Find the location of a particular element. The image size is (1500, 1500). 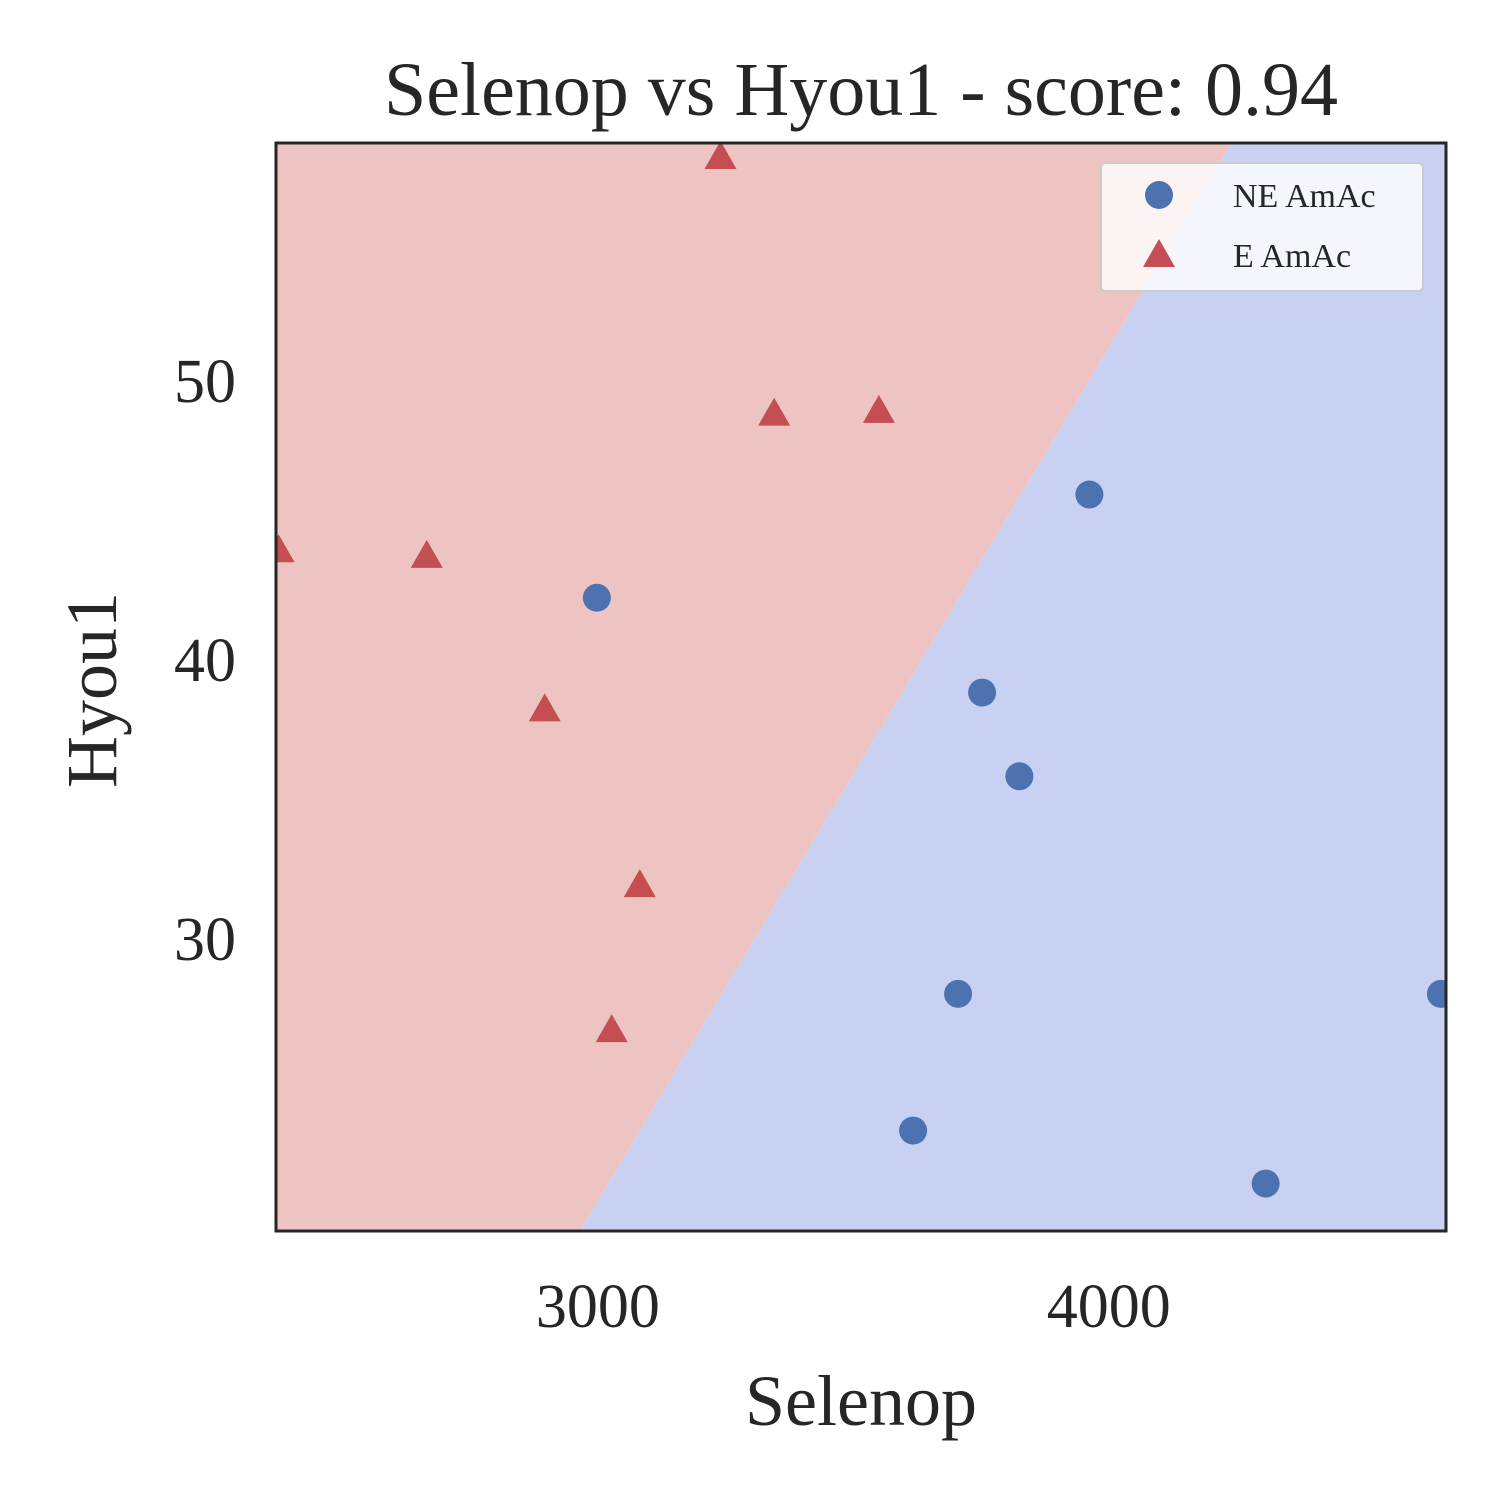

x-axis-label: Selenop is located at coordinates (861, 1401).